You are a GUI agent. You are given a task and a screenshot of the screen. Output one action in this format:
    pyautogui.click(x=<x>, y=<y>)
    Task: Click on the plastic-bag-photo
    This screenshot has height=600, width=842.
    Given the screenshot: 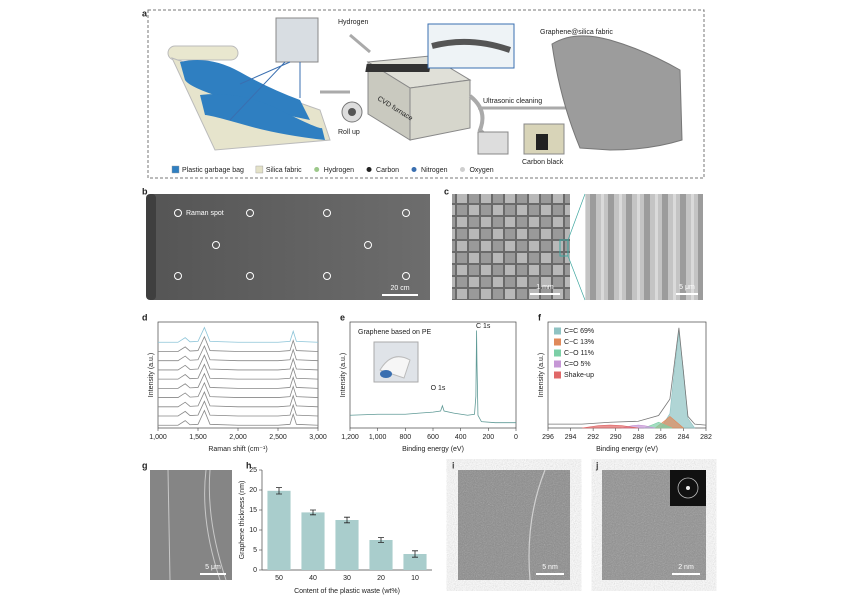 What is the action you would take?
    pyautogui.click(x=297, y=40)
    